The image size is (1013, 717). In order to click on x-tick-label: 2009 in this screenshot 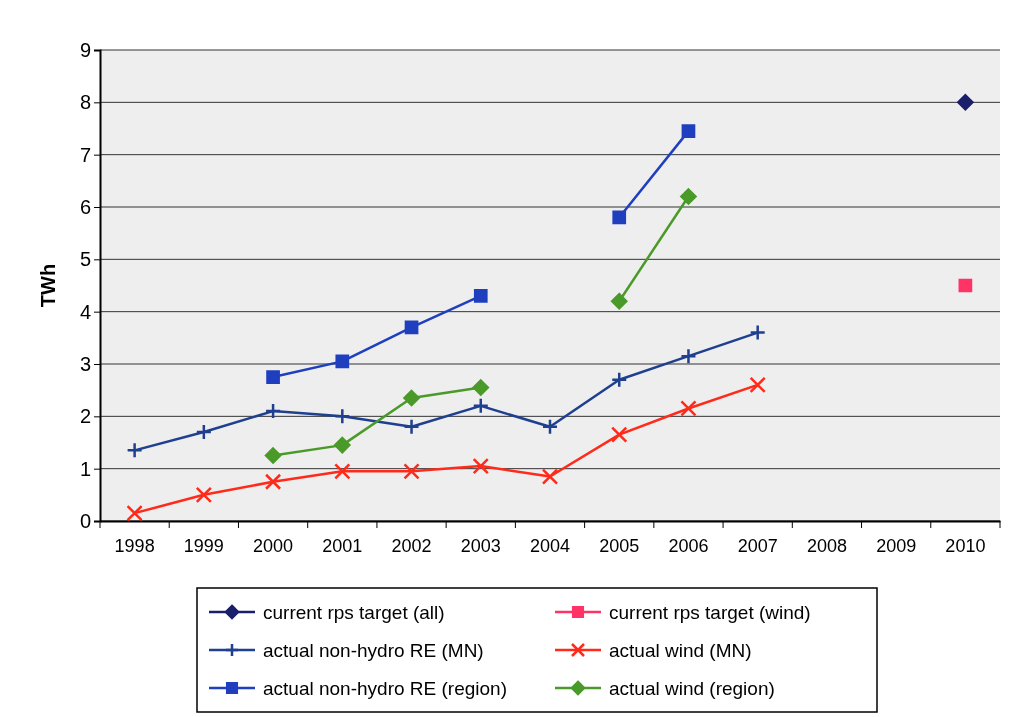, I will do `click(896, 545)`.